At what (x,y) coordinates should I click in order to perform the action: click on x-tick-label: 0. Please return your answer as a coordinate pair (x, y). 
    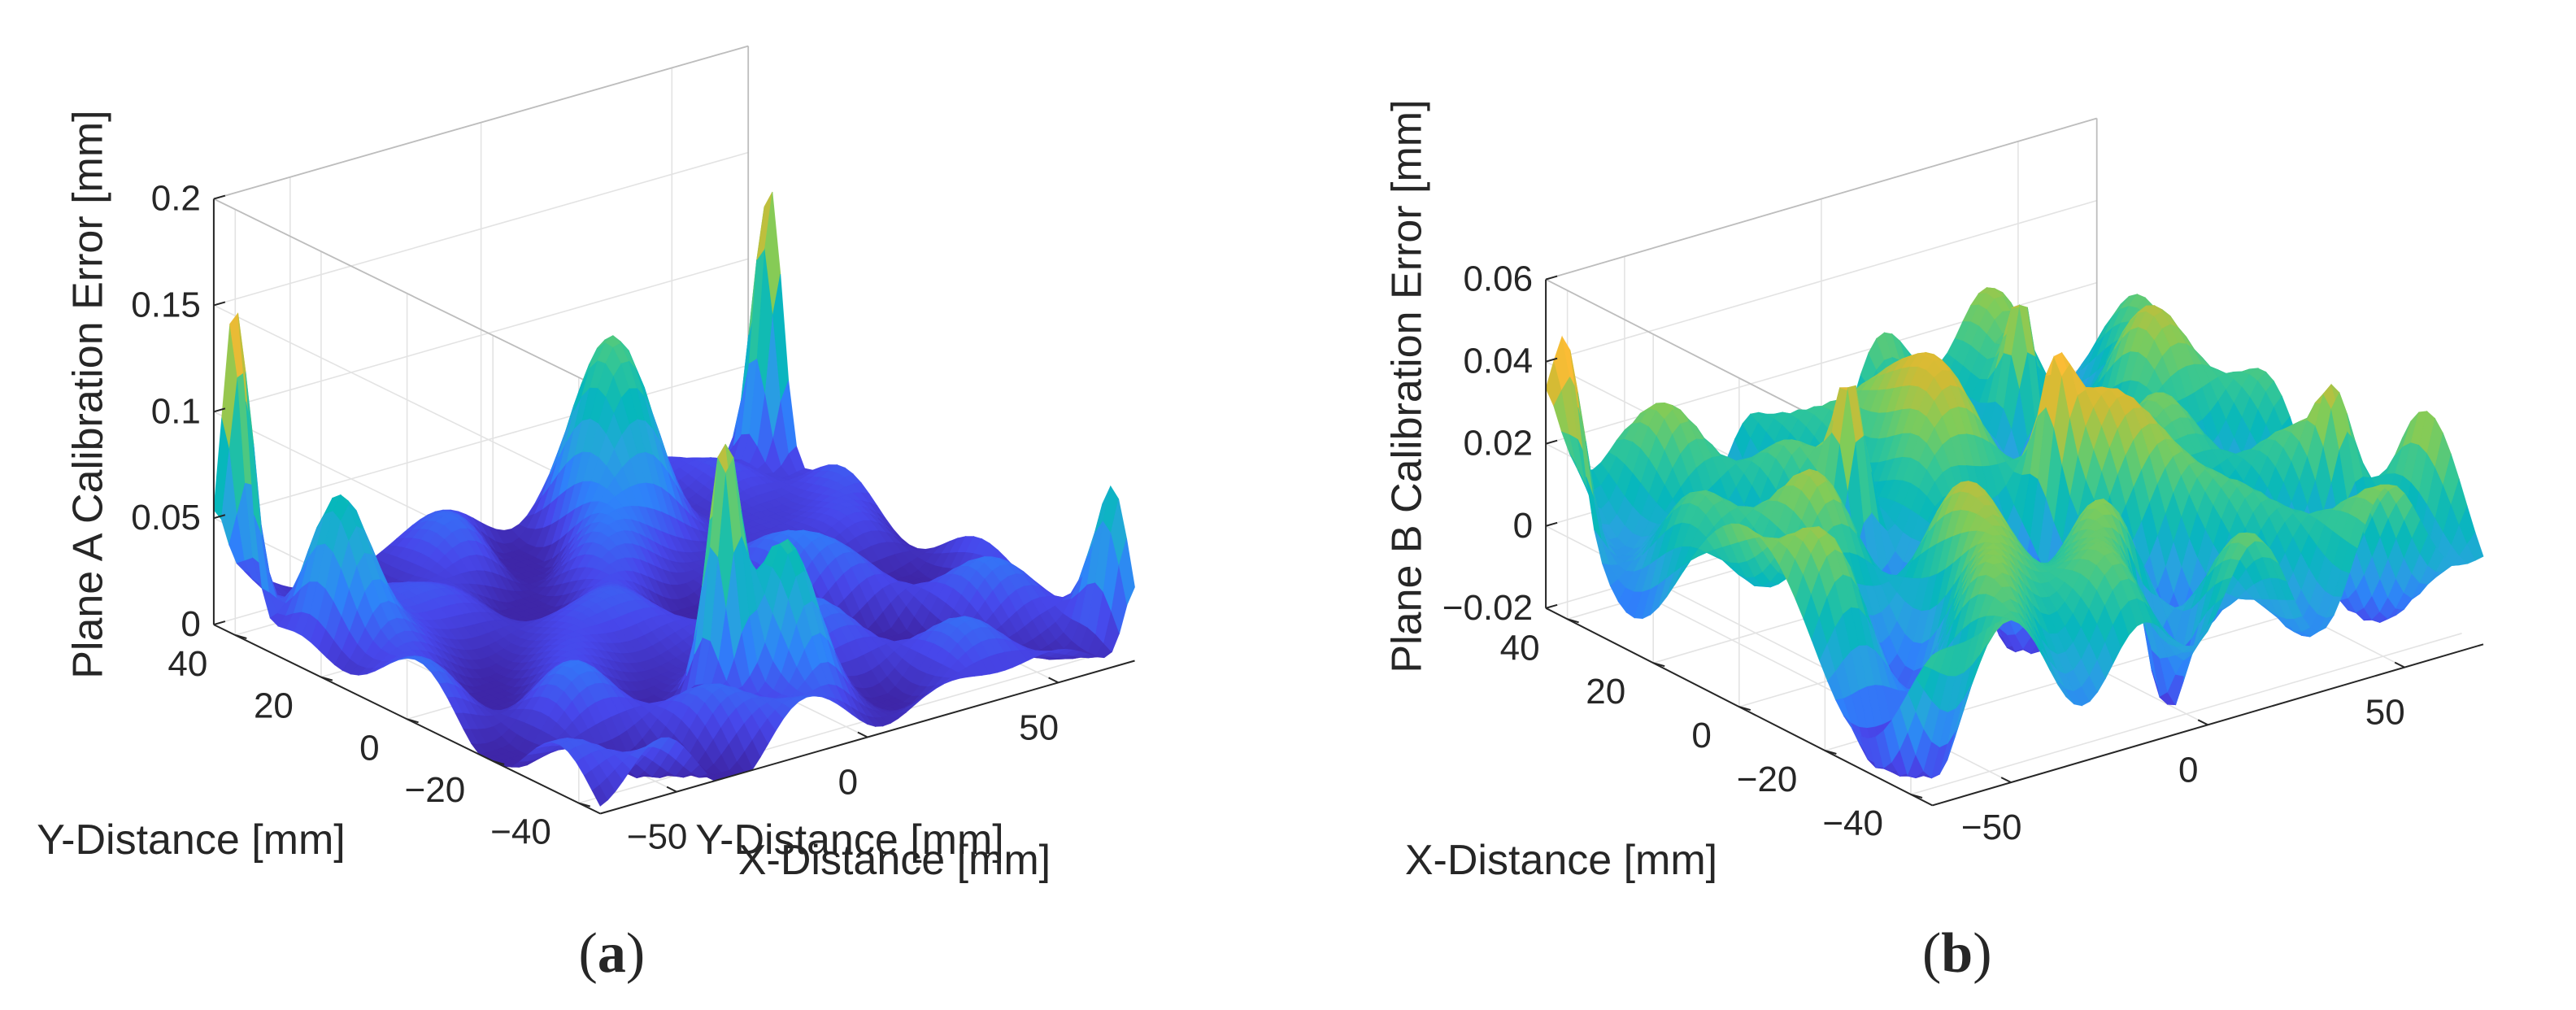
    Looking at the image, I should click on (848, 783).